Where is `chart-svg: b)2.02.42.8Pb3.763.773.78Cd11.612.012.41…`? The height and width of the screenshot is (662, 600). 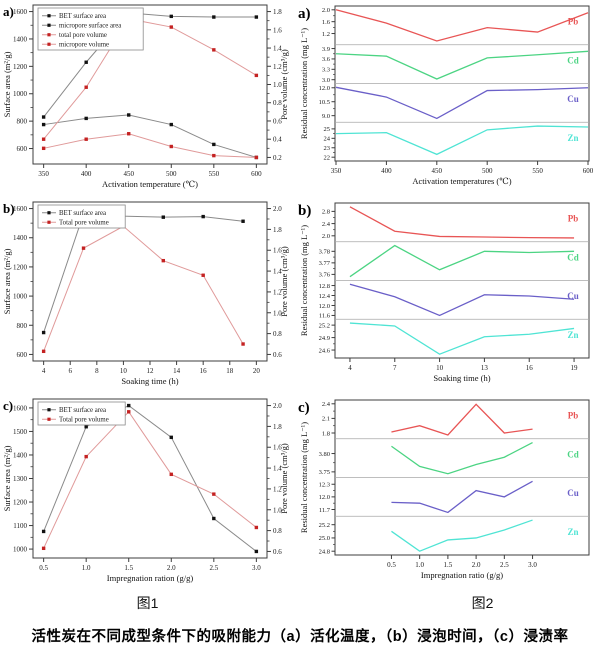
chart-svg: b)2.02.42.8Pb3.763.773.78Cd11.612.012.41… is located at coordinates (444, 292).